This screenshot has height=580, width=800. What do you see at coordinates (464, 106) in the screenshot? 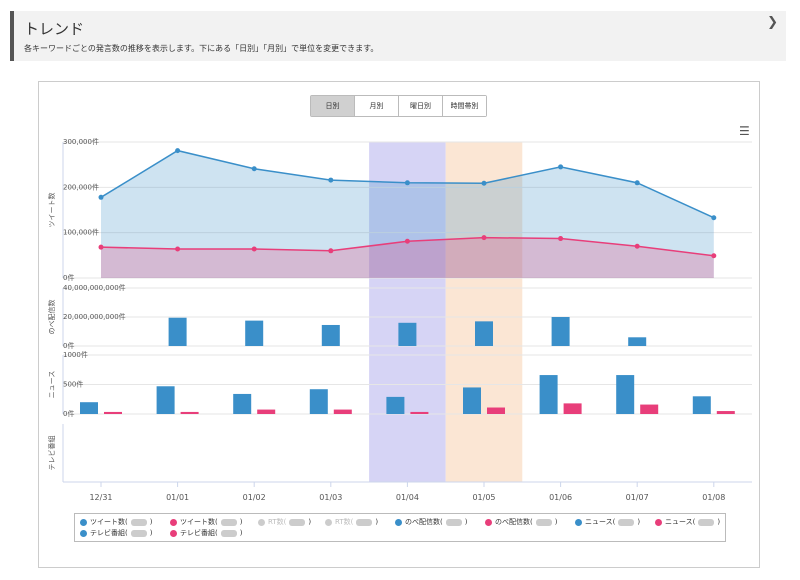
I see `tab-hourly: 時間帯別` at bounding box center [464, 106].